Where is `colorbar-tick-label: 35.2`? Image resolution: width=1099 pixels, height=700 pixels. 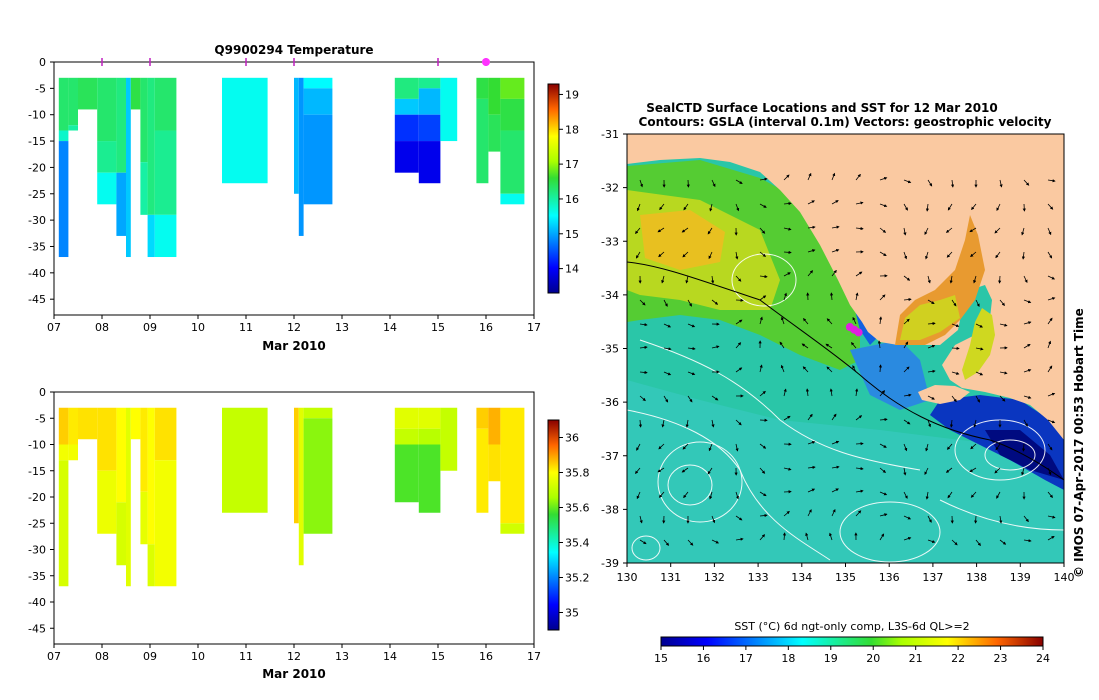 colorbar-tick-label: 35.2 is located at coordinates (577, 578).